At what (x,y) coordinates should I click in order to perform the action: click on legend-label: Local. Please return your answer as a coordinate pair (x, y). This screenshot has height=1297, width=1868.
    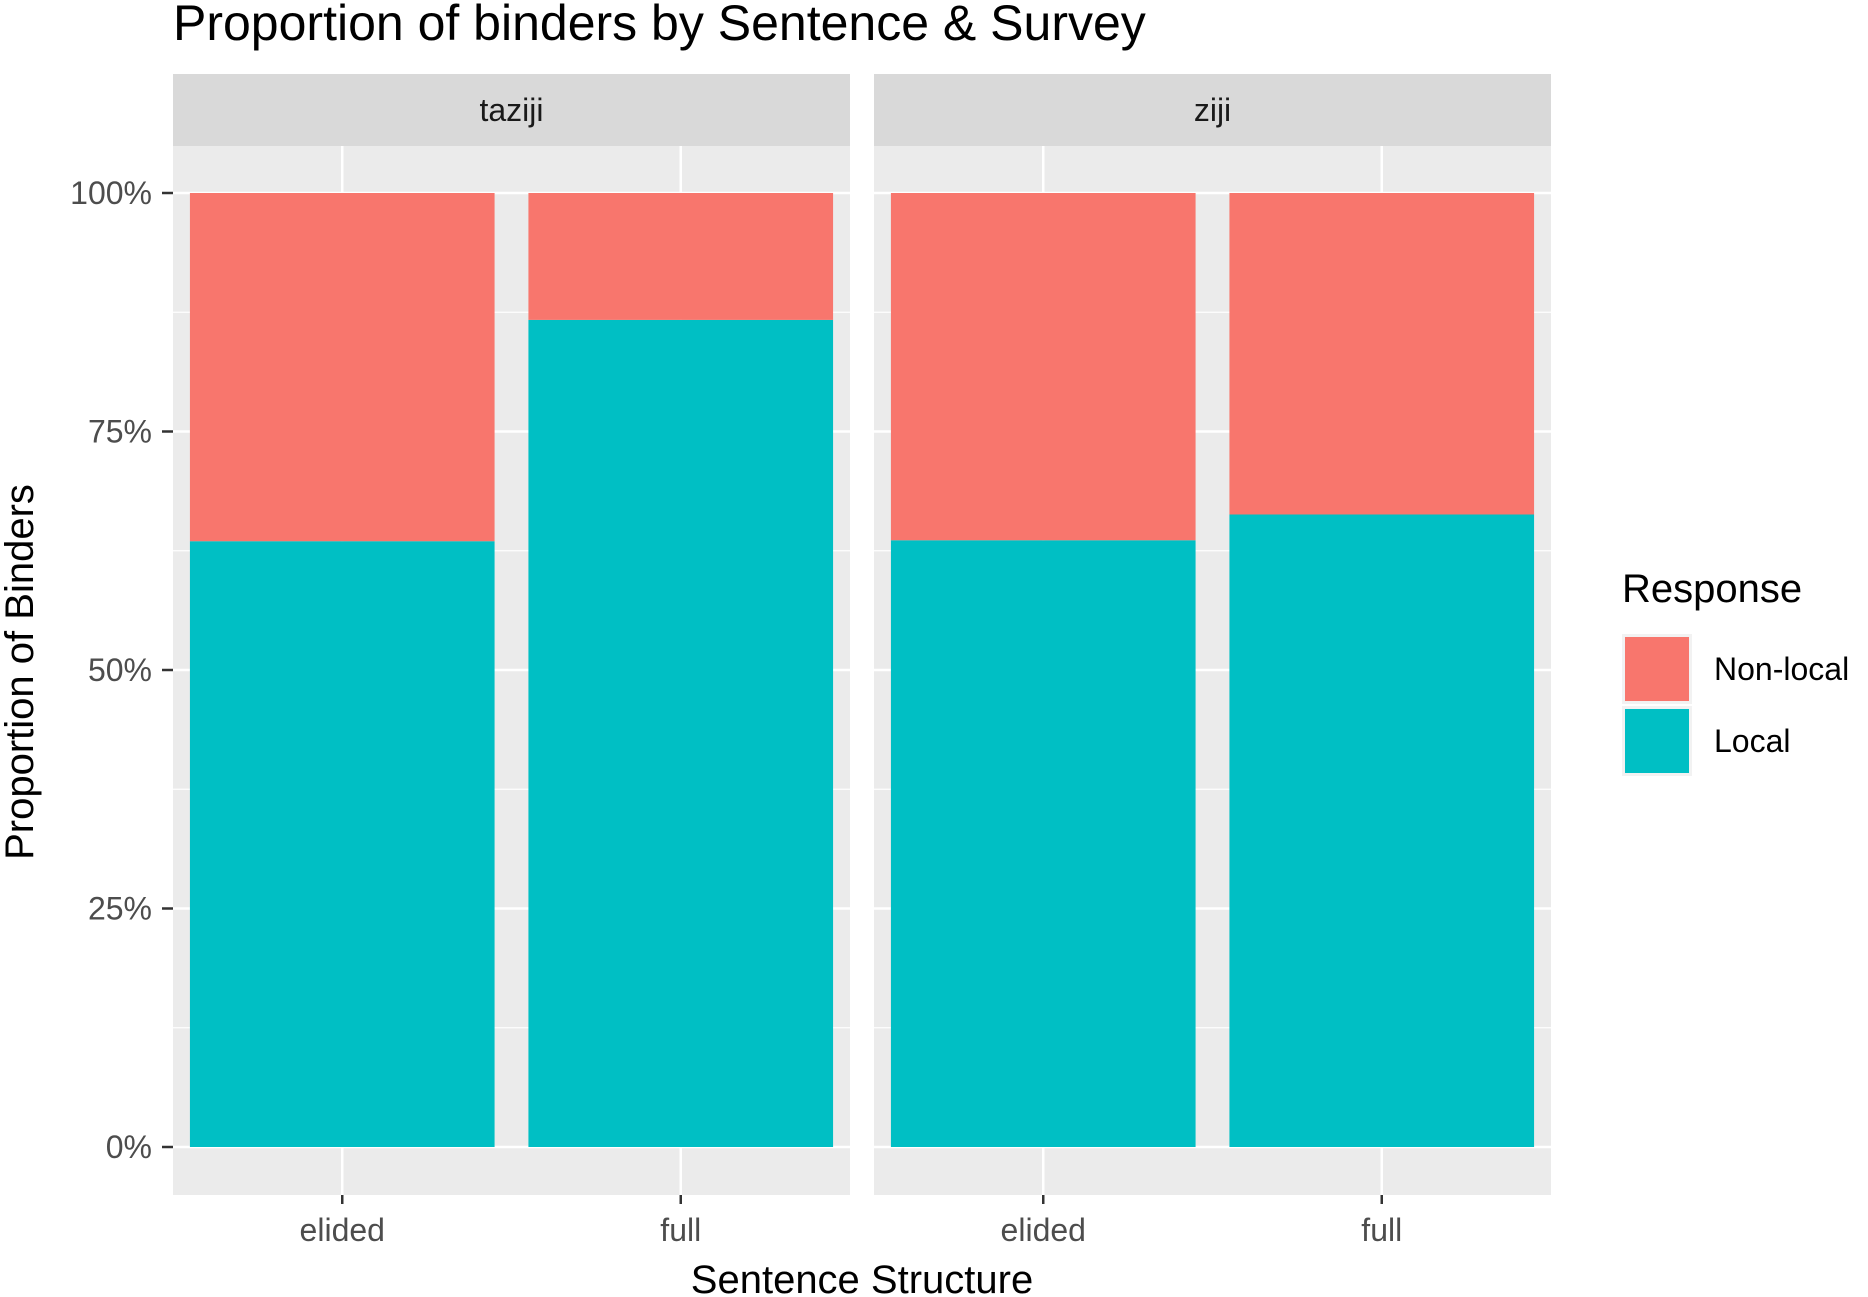
    Looking at the image, I should click on (1752, 741).